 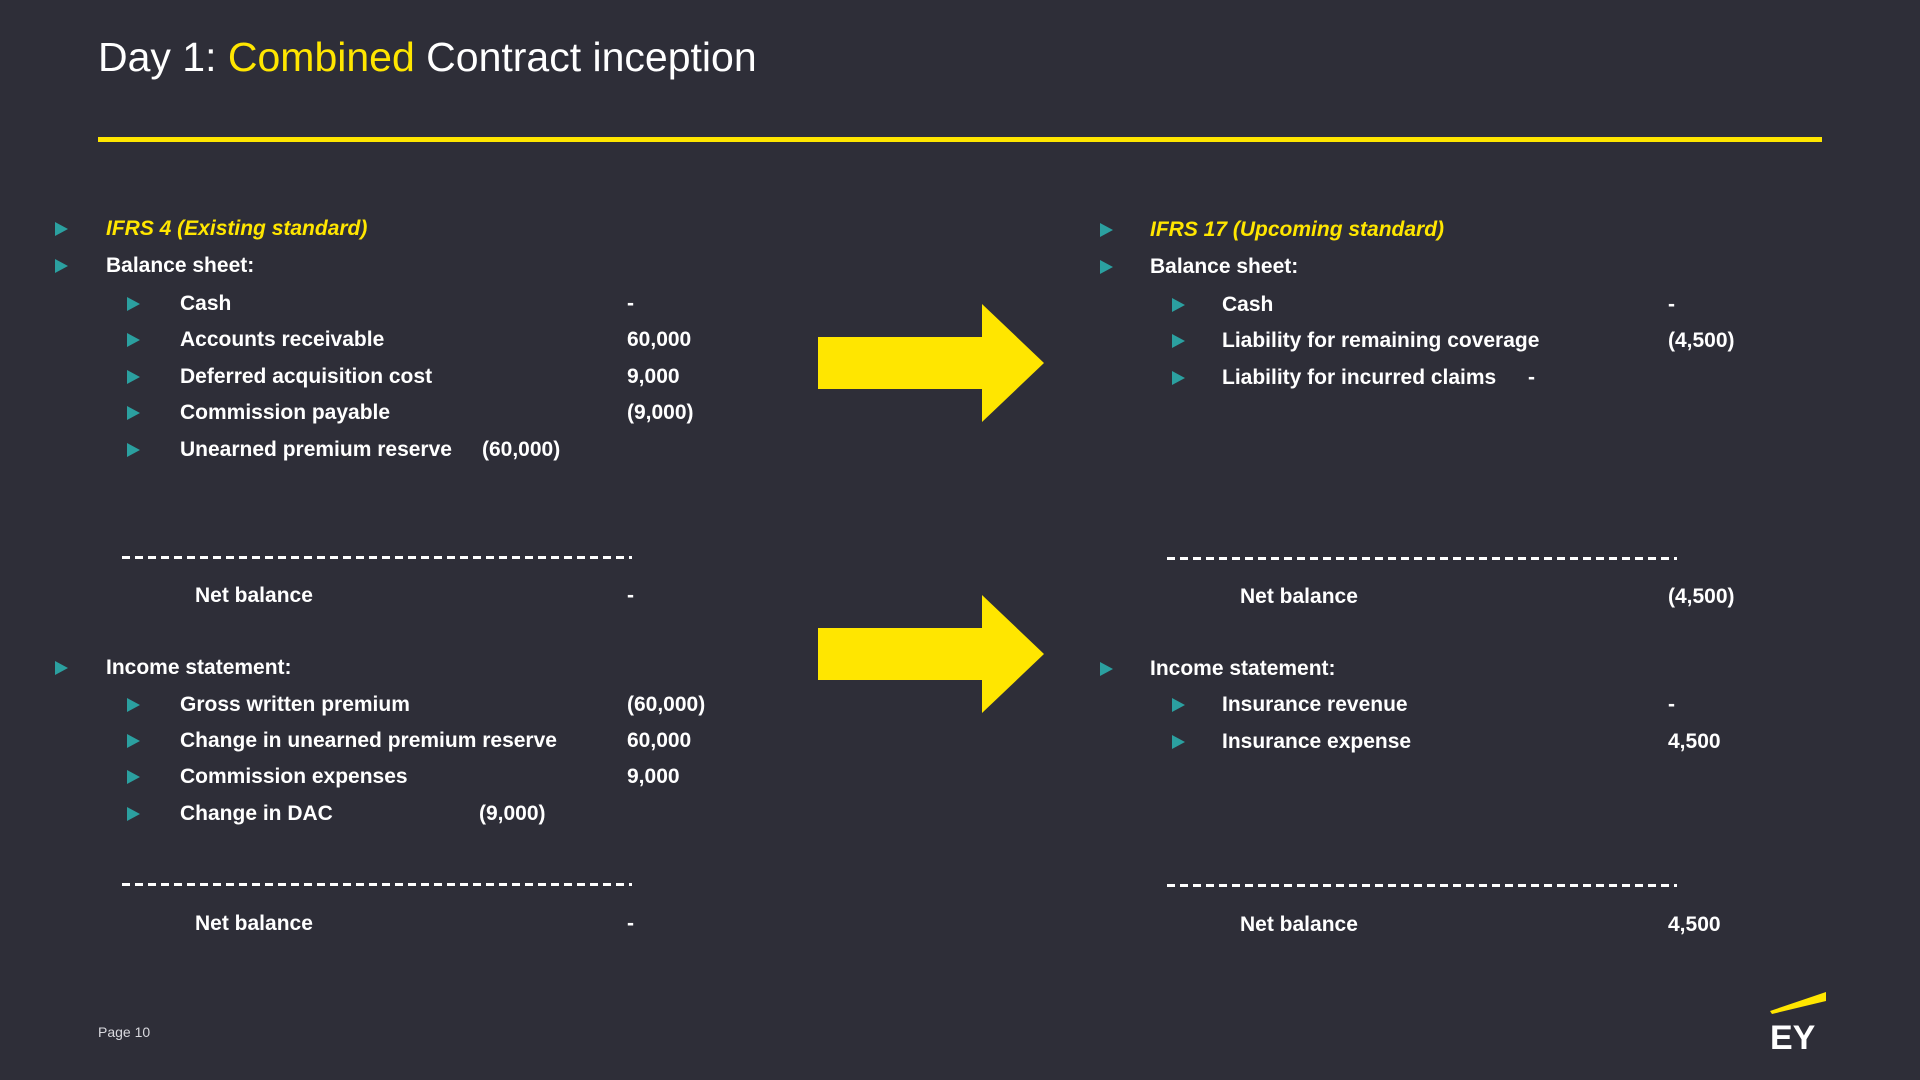 What do you see at coordinates (294, 776) in the screenshot?
I see `row-label: Commission expenses` at bounding box center [294, 776].